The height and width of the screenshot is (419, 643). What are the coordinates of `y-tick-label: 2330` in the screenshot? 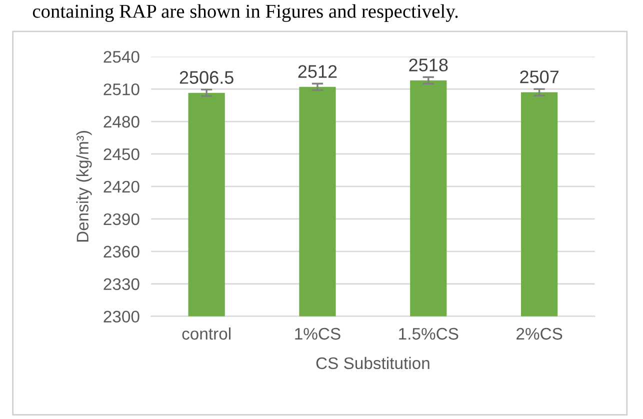 It's located at (122, 284).